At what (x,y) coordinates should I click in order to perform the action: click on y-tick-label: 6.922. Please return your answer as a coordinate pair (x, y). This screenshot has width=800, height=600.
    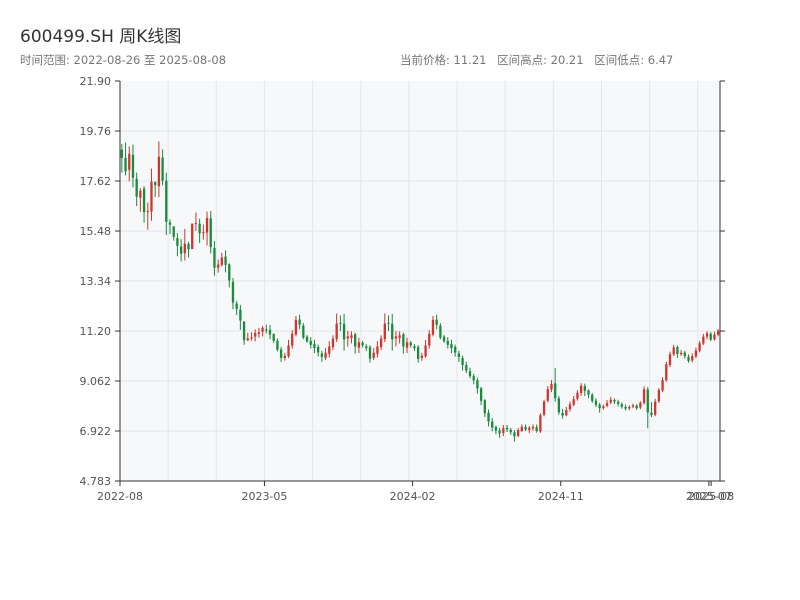
    Looking at the image, I should click on (96, 431).